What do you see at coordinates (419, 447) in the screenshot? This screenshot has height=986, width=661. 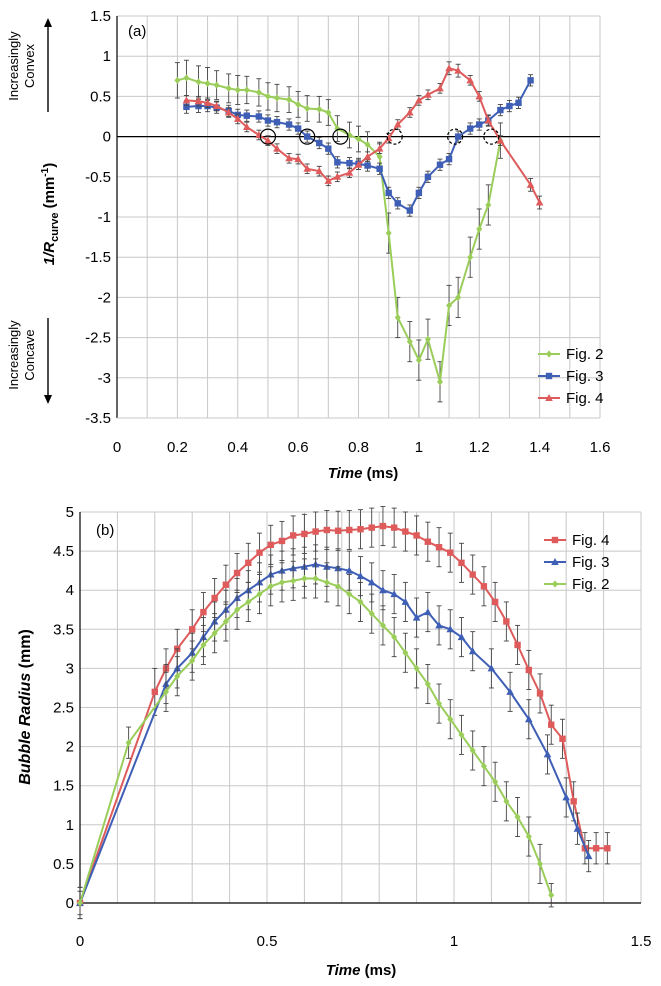 I see `x-tick-label: 1` at bounding box center [419, 447].